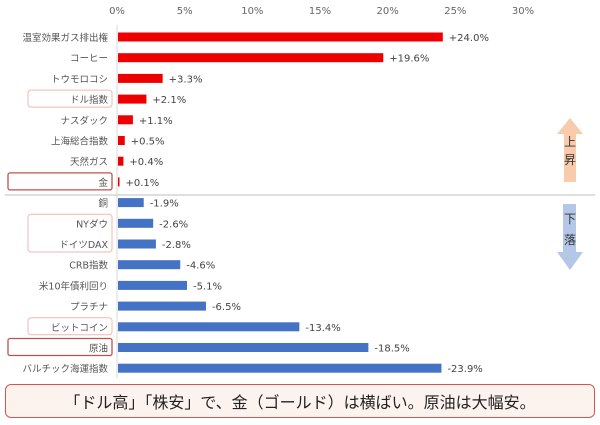 The width and height of the screenshot is (600, 425). I want to click on category-label: ビットコイン, so click(79, 328).